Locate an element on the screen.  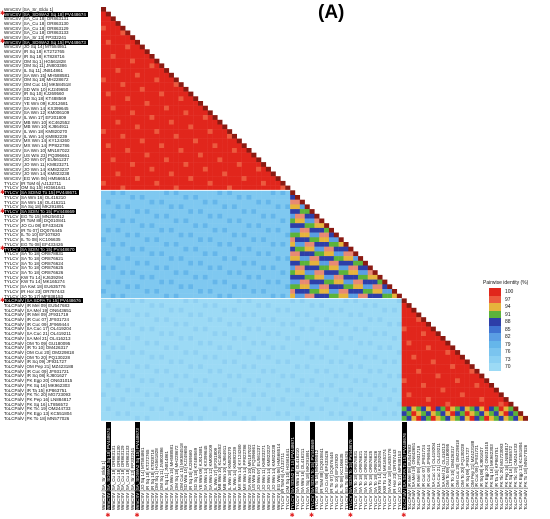
row-label: ToLCPalV [SA Mel 21] OL416213 is located at coordinates (37, 338).